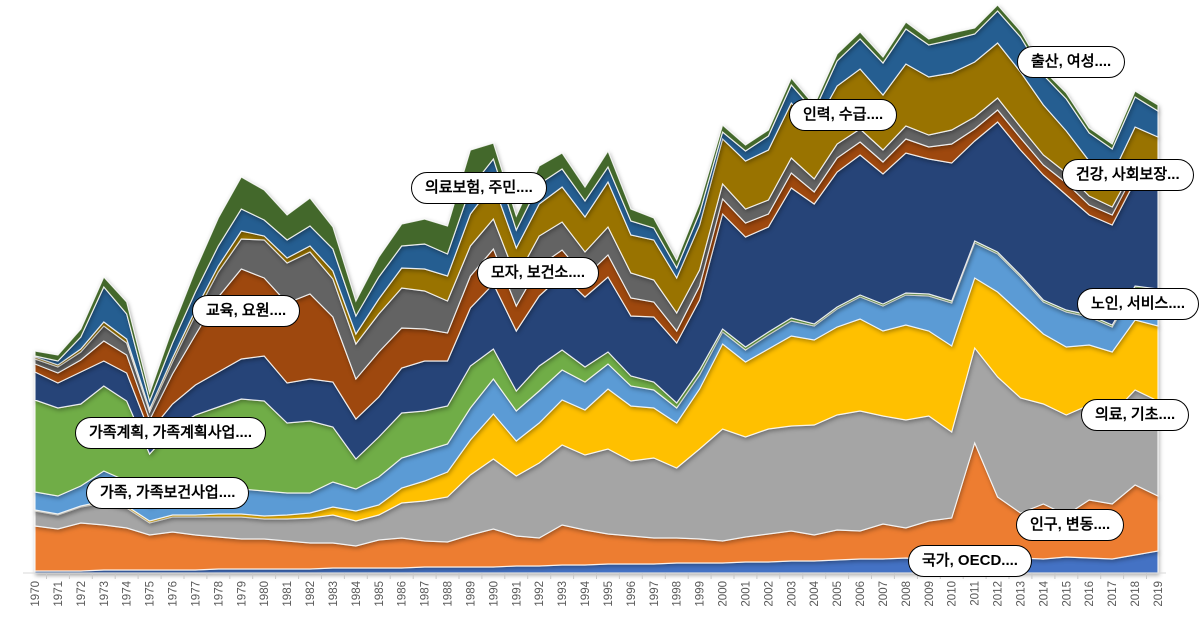  What do you see at coordinates (884, 594) in the screenshot?
I see `x-axis-label: 2007` at bounding box center [884, 594].